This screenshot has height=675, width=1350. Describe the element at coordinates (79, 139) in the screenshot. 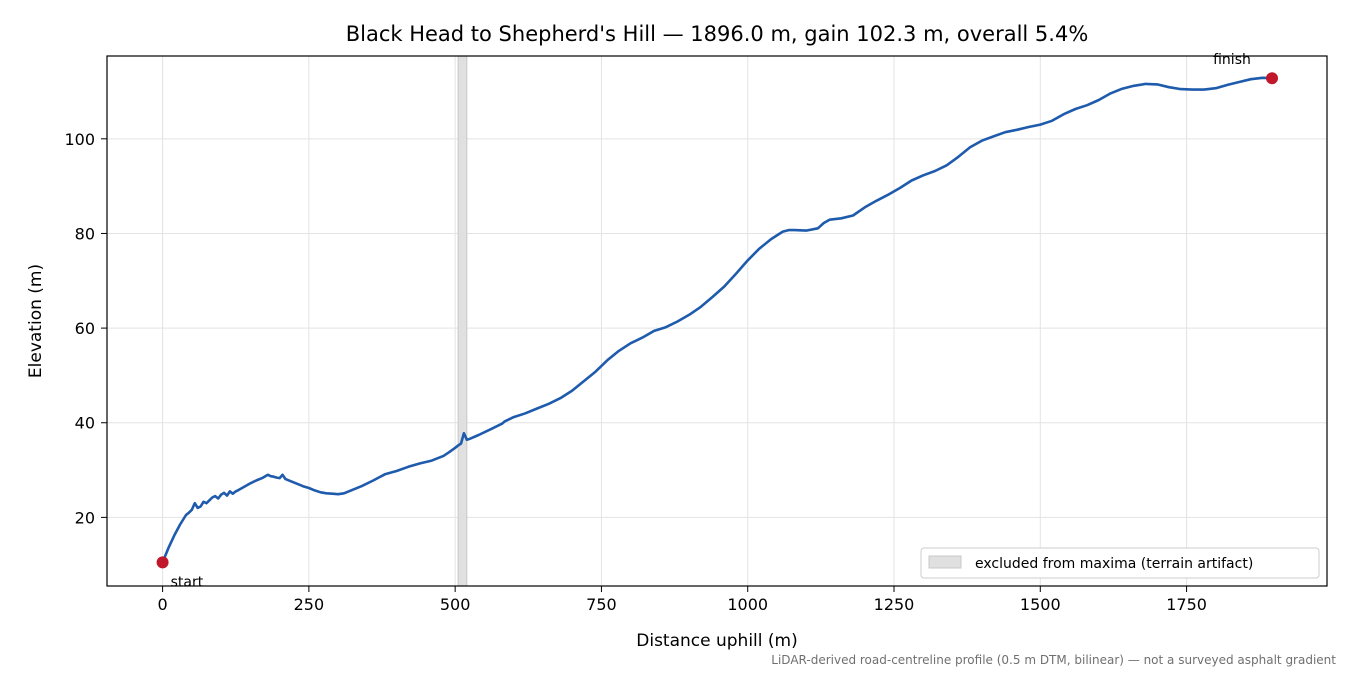

I see `y-tick-label: 100` at that location.